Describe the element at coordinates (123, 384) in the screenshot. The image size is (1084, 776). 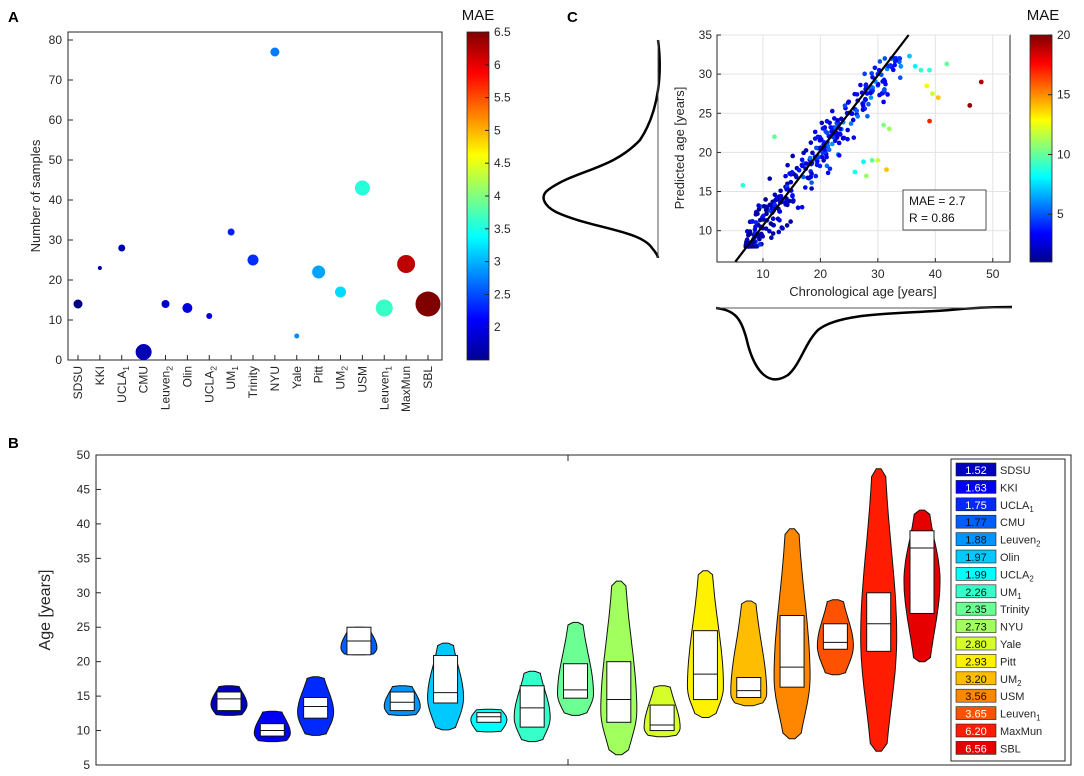
I see `panel-a-x-tick-label: UCLA1` at that location.